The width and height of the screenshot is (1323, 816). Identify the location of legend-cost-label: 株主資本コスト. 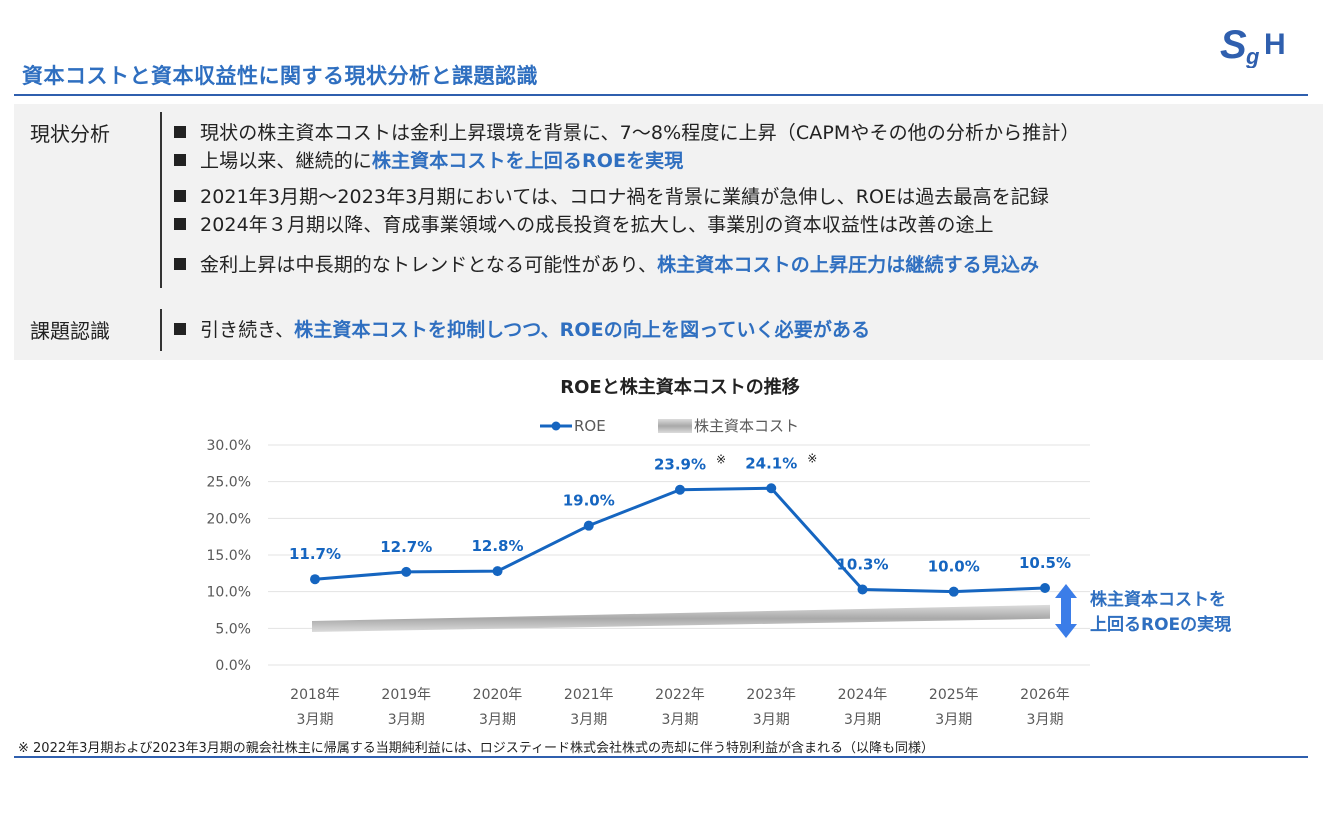
(746, 426).